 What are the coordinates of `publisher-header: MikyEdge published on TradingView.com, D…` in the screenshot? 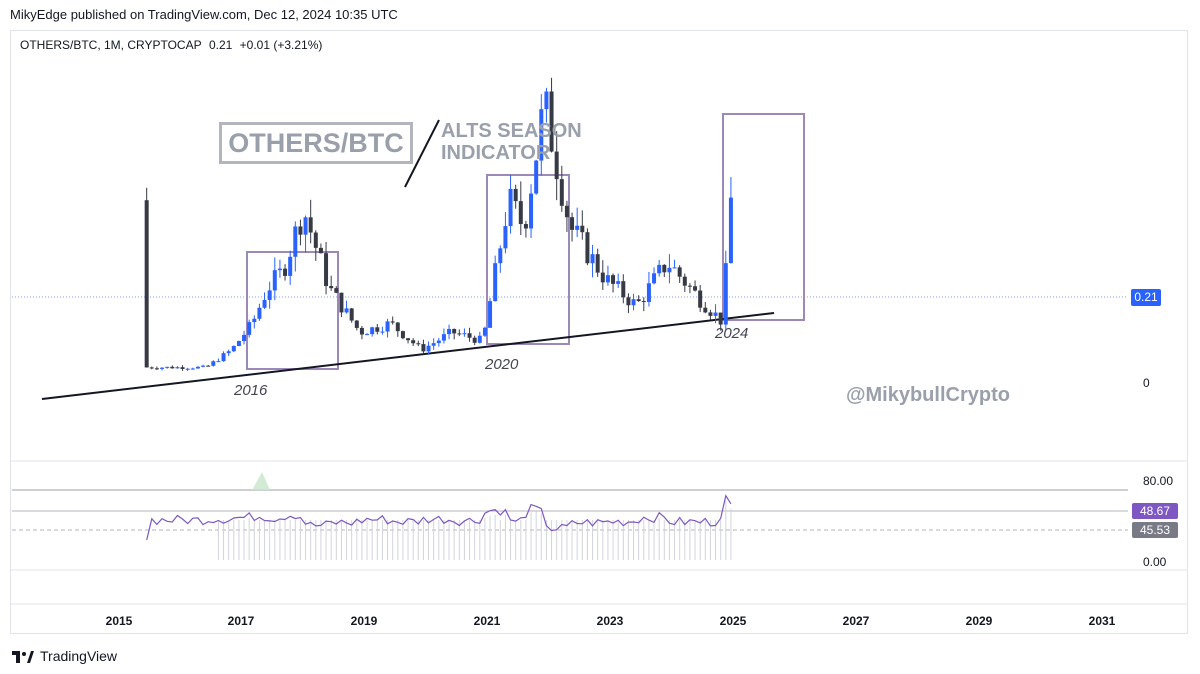 It's located at (204, 14).